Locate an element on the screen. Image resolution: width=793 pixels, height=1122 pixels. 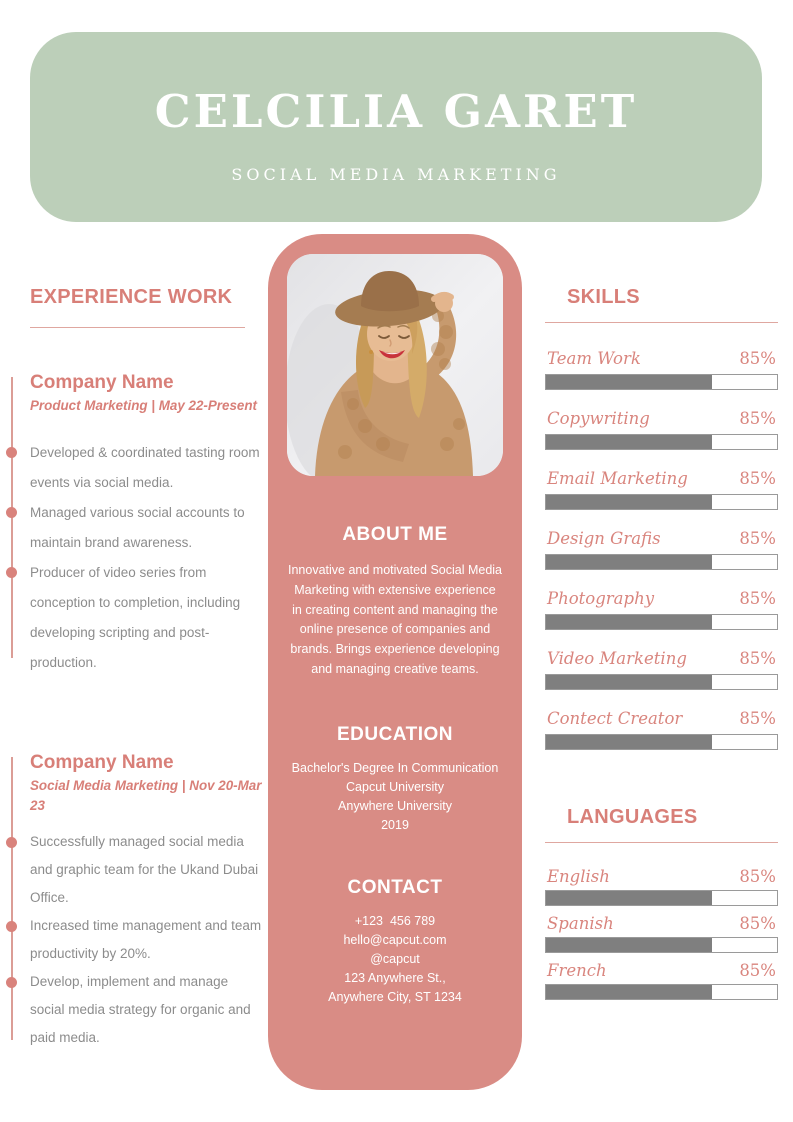
skill-label: Design Grafis is located at coordinates (604, 538).